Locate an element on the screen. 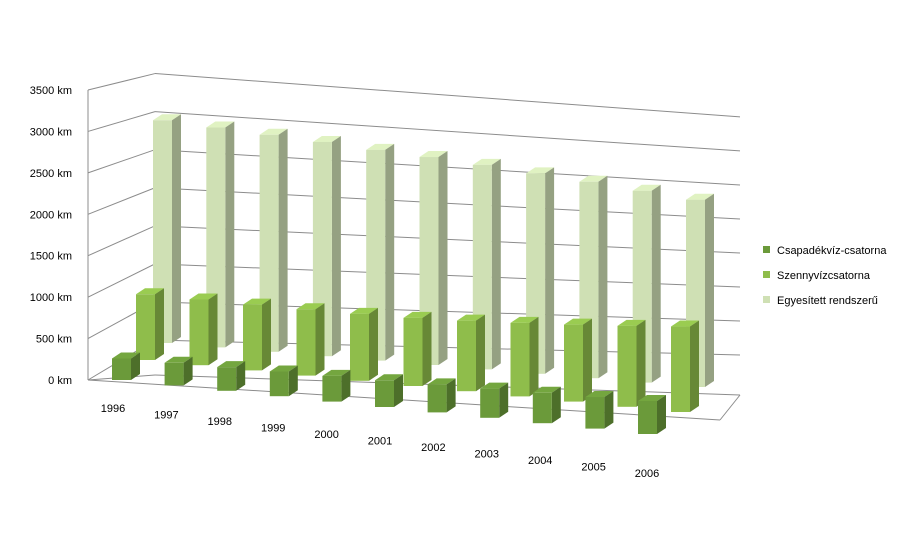  x-tick-label: 1999 is located at coordinates (273, 429).